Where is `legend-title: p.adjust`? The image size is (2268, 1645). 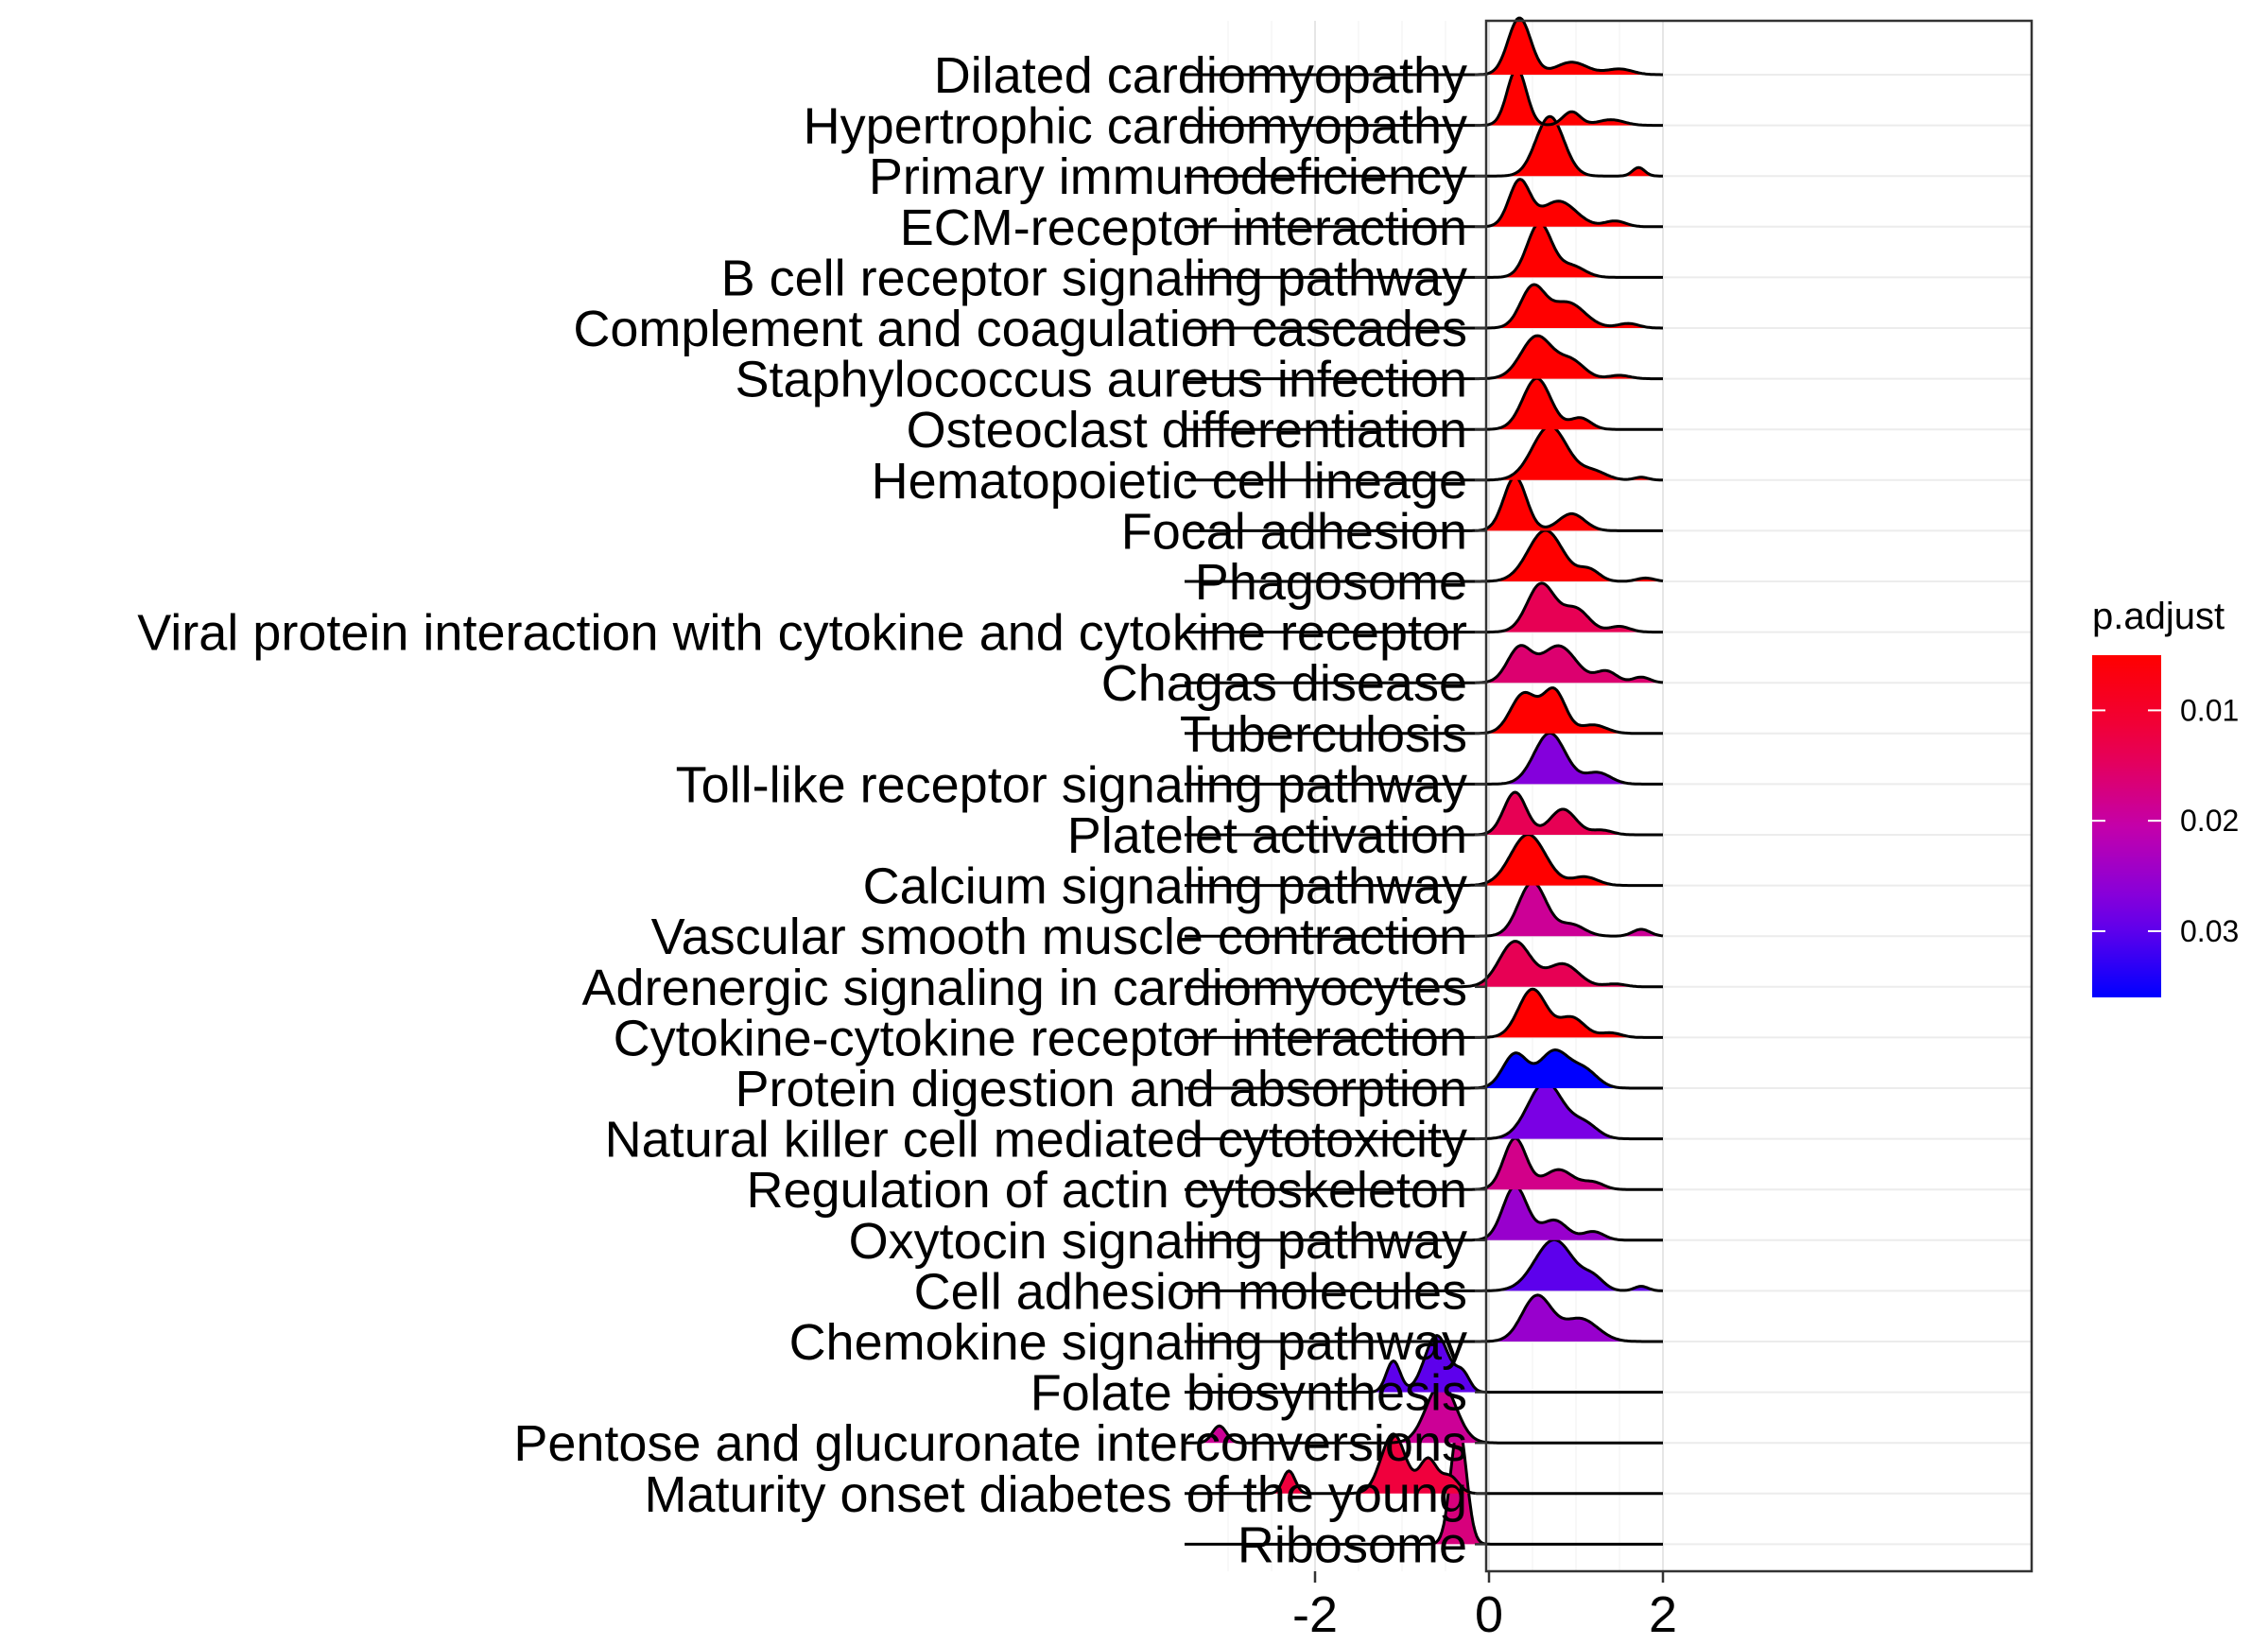
legend-title: p.adjust is located at coordinates (2159, 617).